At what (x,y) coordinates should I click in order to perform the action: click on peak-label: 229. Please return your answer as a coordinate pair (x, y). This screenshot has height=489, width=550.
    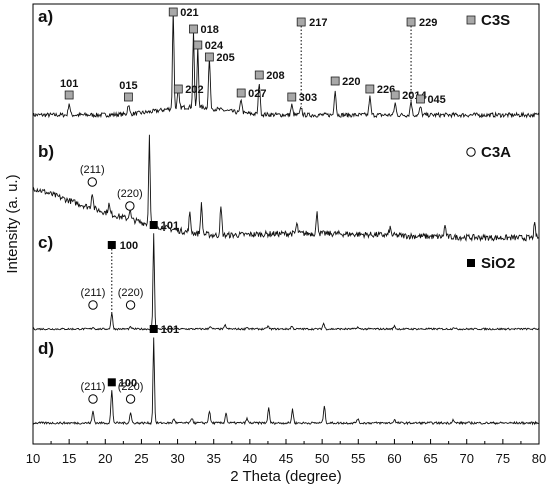
    Looking at the image, I should click on (428, 23).